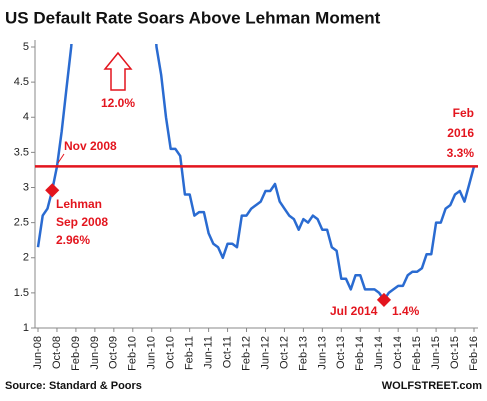  I want to click on x-tick-label: Oct-08, so click(57, 352).